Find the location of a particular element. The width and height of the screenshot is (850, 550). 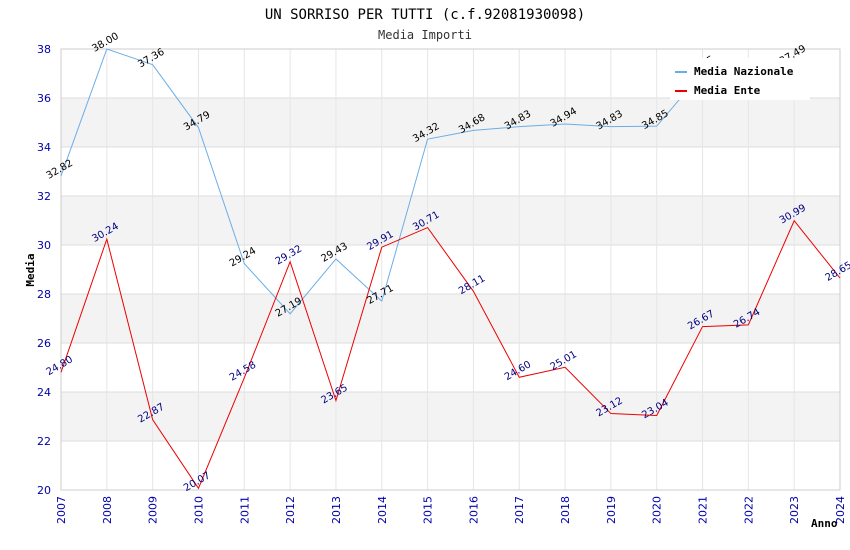

x-tick-label: 2017 is located at coordinates (519, 510).